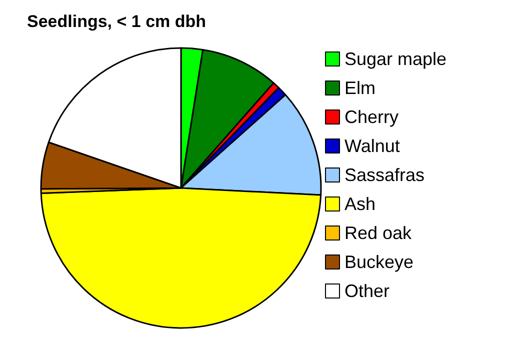 The height and width of the screenshot is (350, 506). I want to click on legend-label: Cherry, so click(371, 117).